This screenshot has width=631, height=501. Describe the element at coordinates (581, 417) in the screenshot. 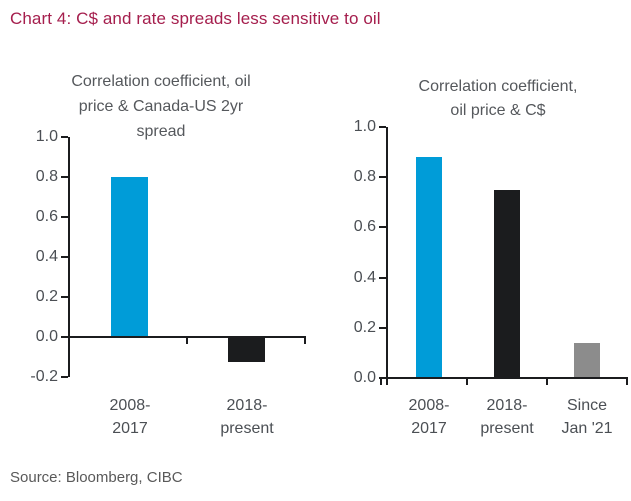

I see `x-category-label: Since Jan '21` at that location.